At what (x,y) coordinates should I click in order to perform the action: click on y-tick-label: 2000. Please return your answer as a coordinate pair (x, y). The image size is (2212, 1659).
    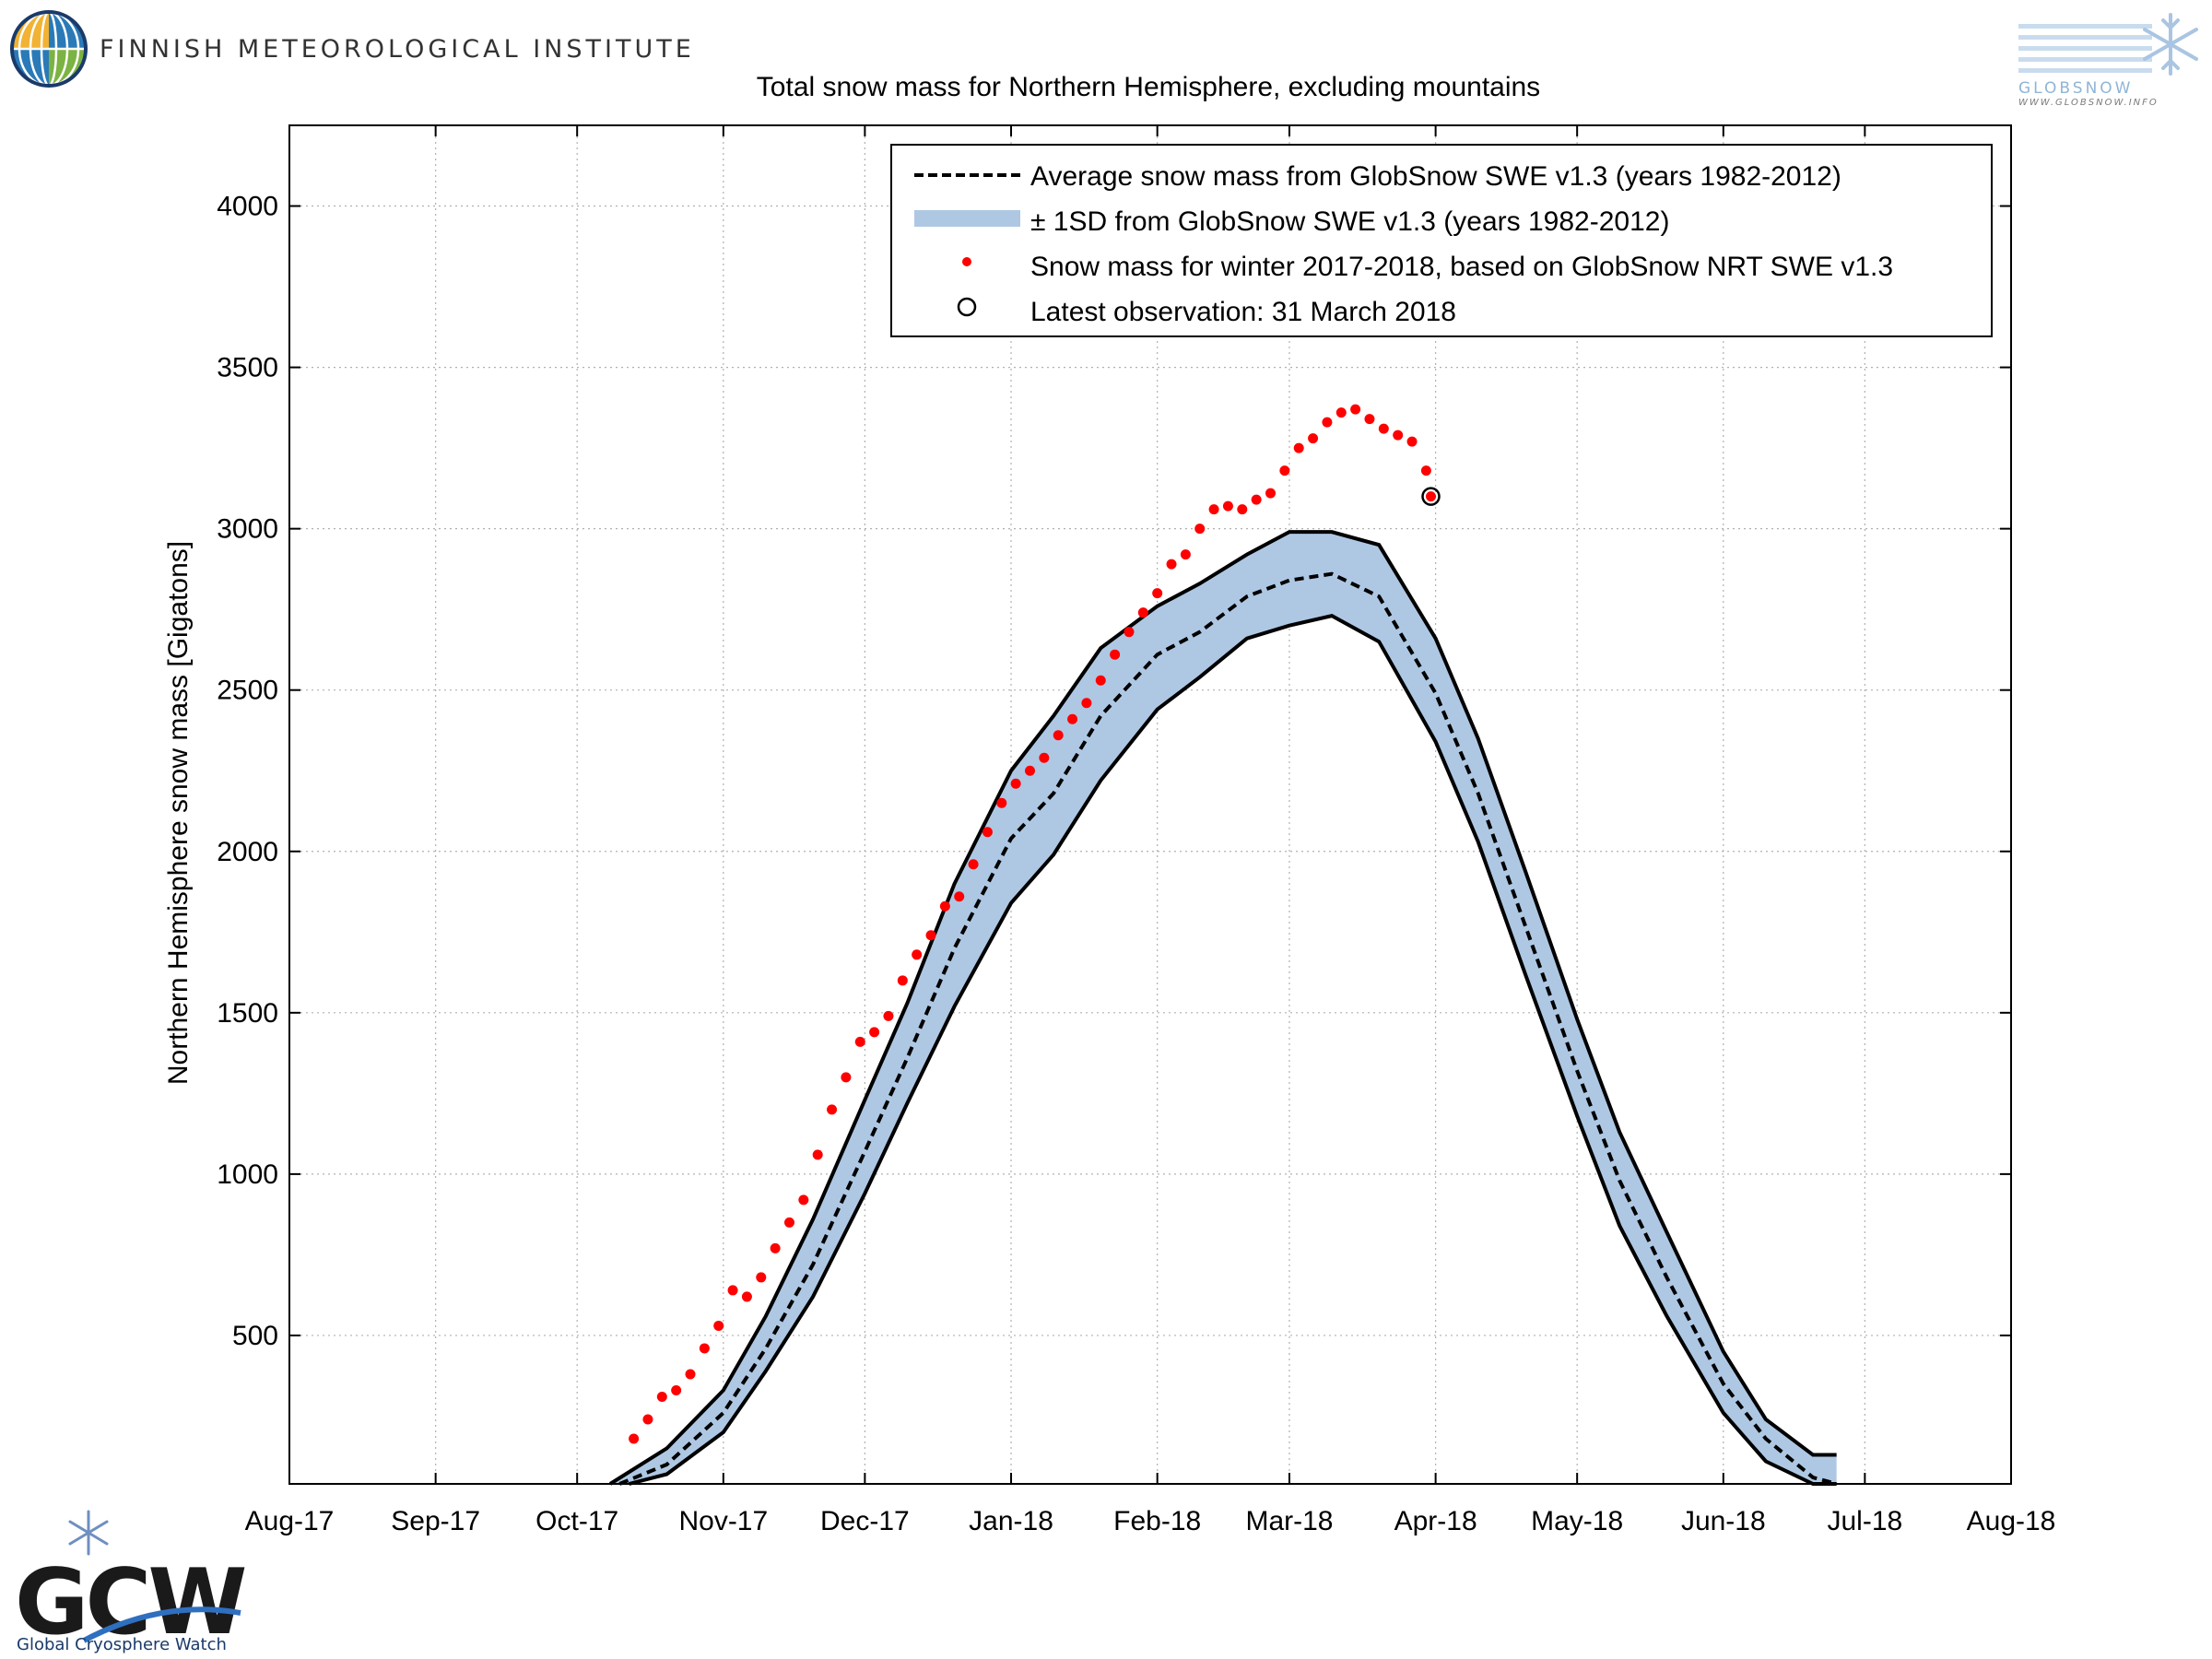
    Looking at the image, I should click on (247, 852).